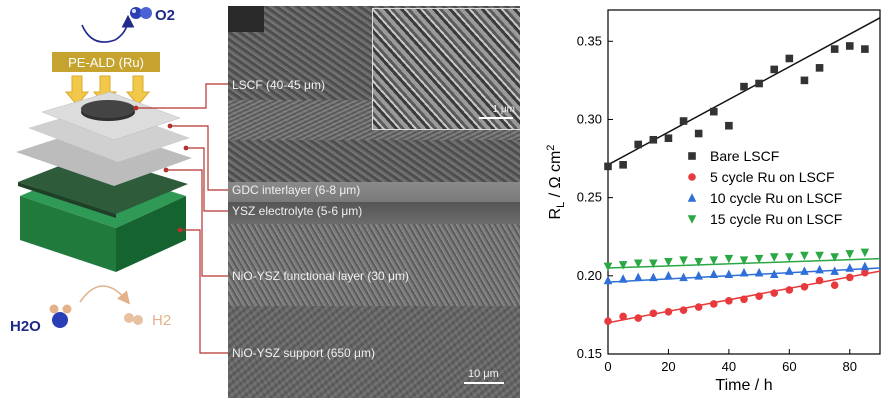 The image size is (884, 402). Describe the element at coordinates (133, 319) in the screenshot. I see `h2-molecule-icon` at that location.